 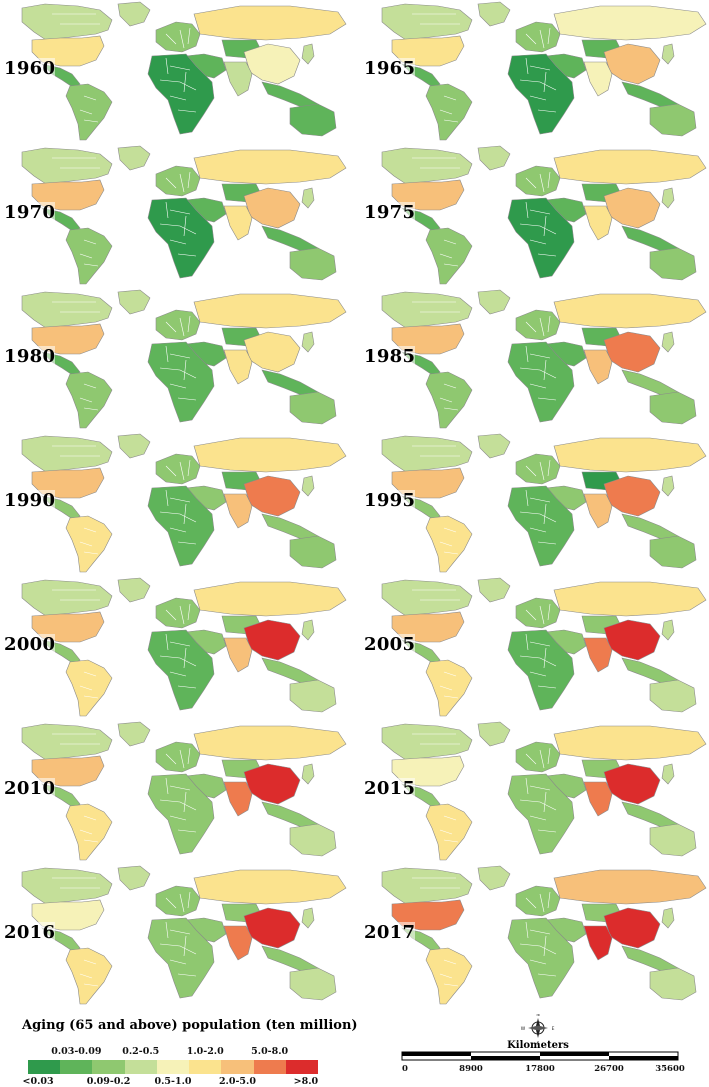 I want to click on map-panel-1960: 1960, so click(x=177, y=71).